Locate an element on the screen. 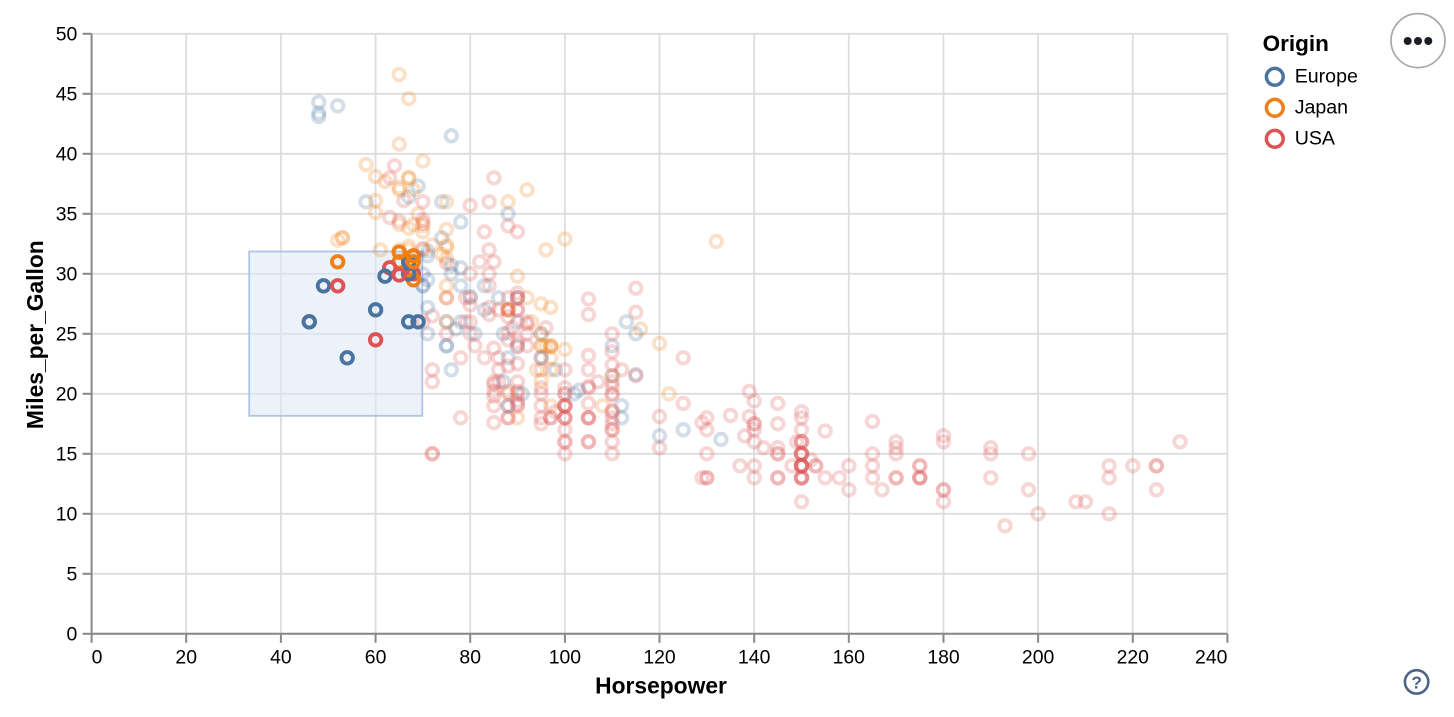  svg-text: Horsepower is located at coordinates (661, 686).